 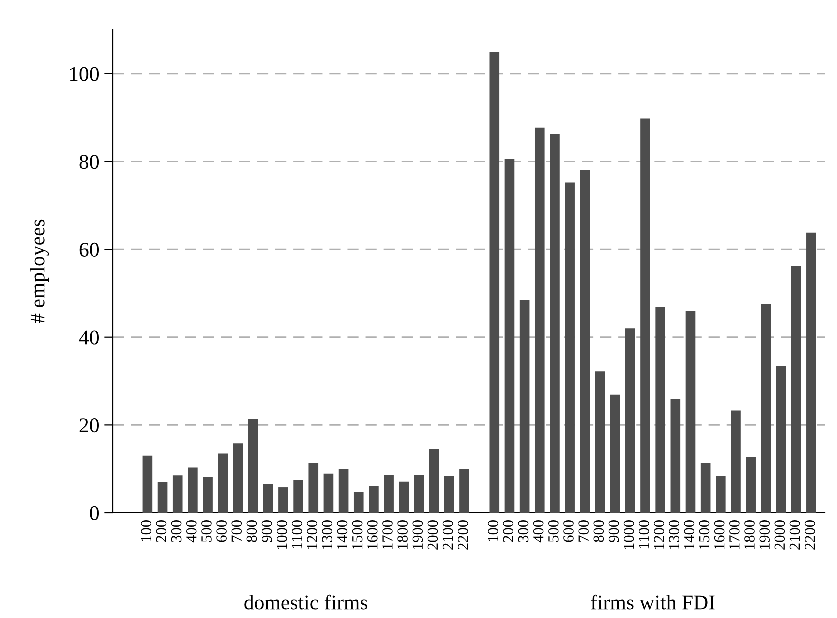 I want to click on text: domestic firms, so click(x=306, y=602).